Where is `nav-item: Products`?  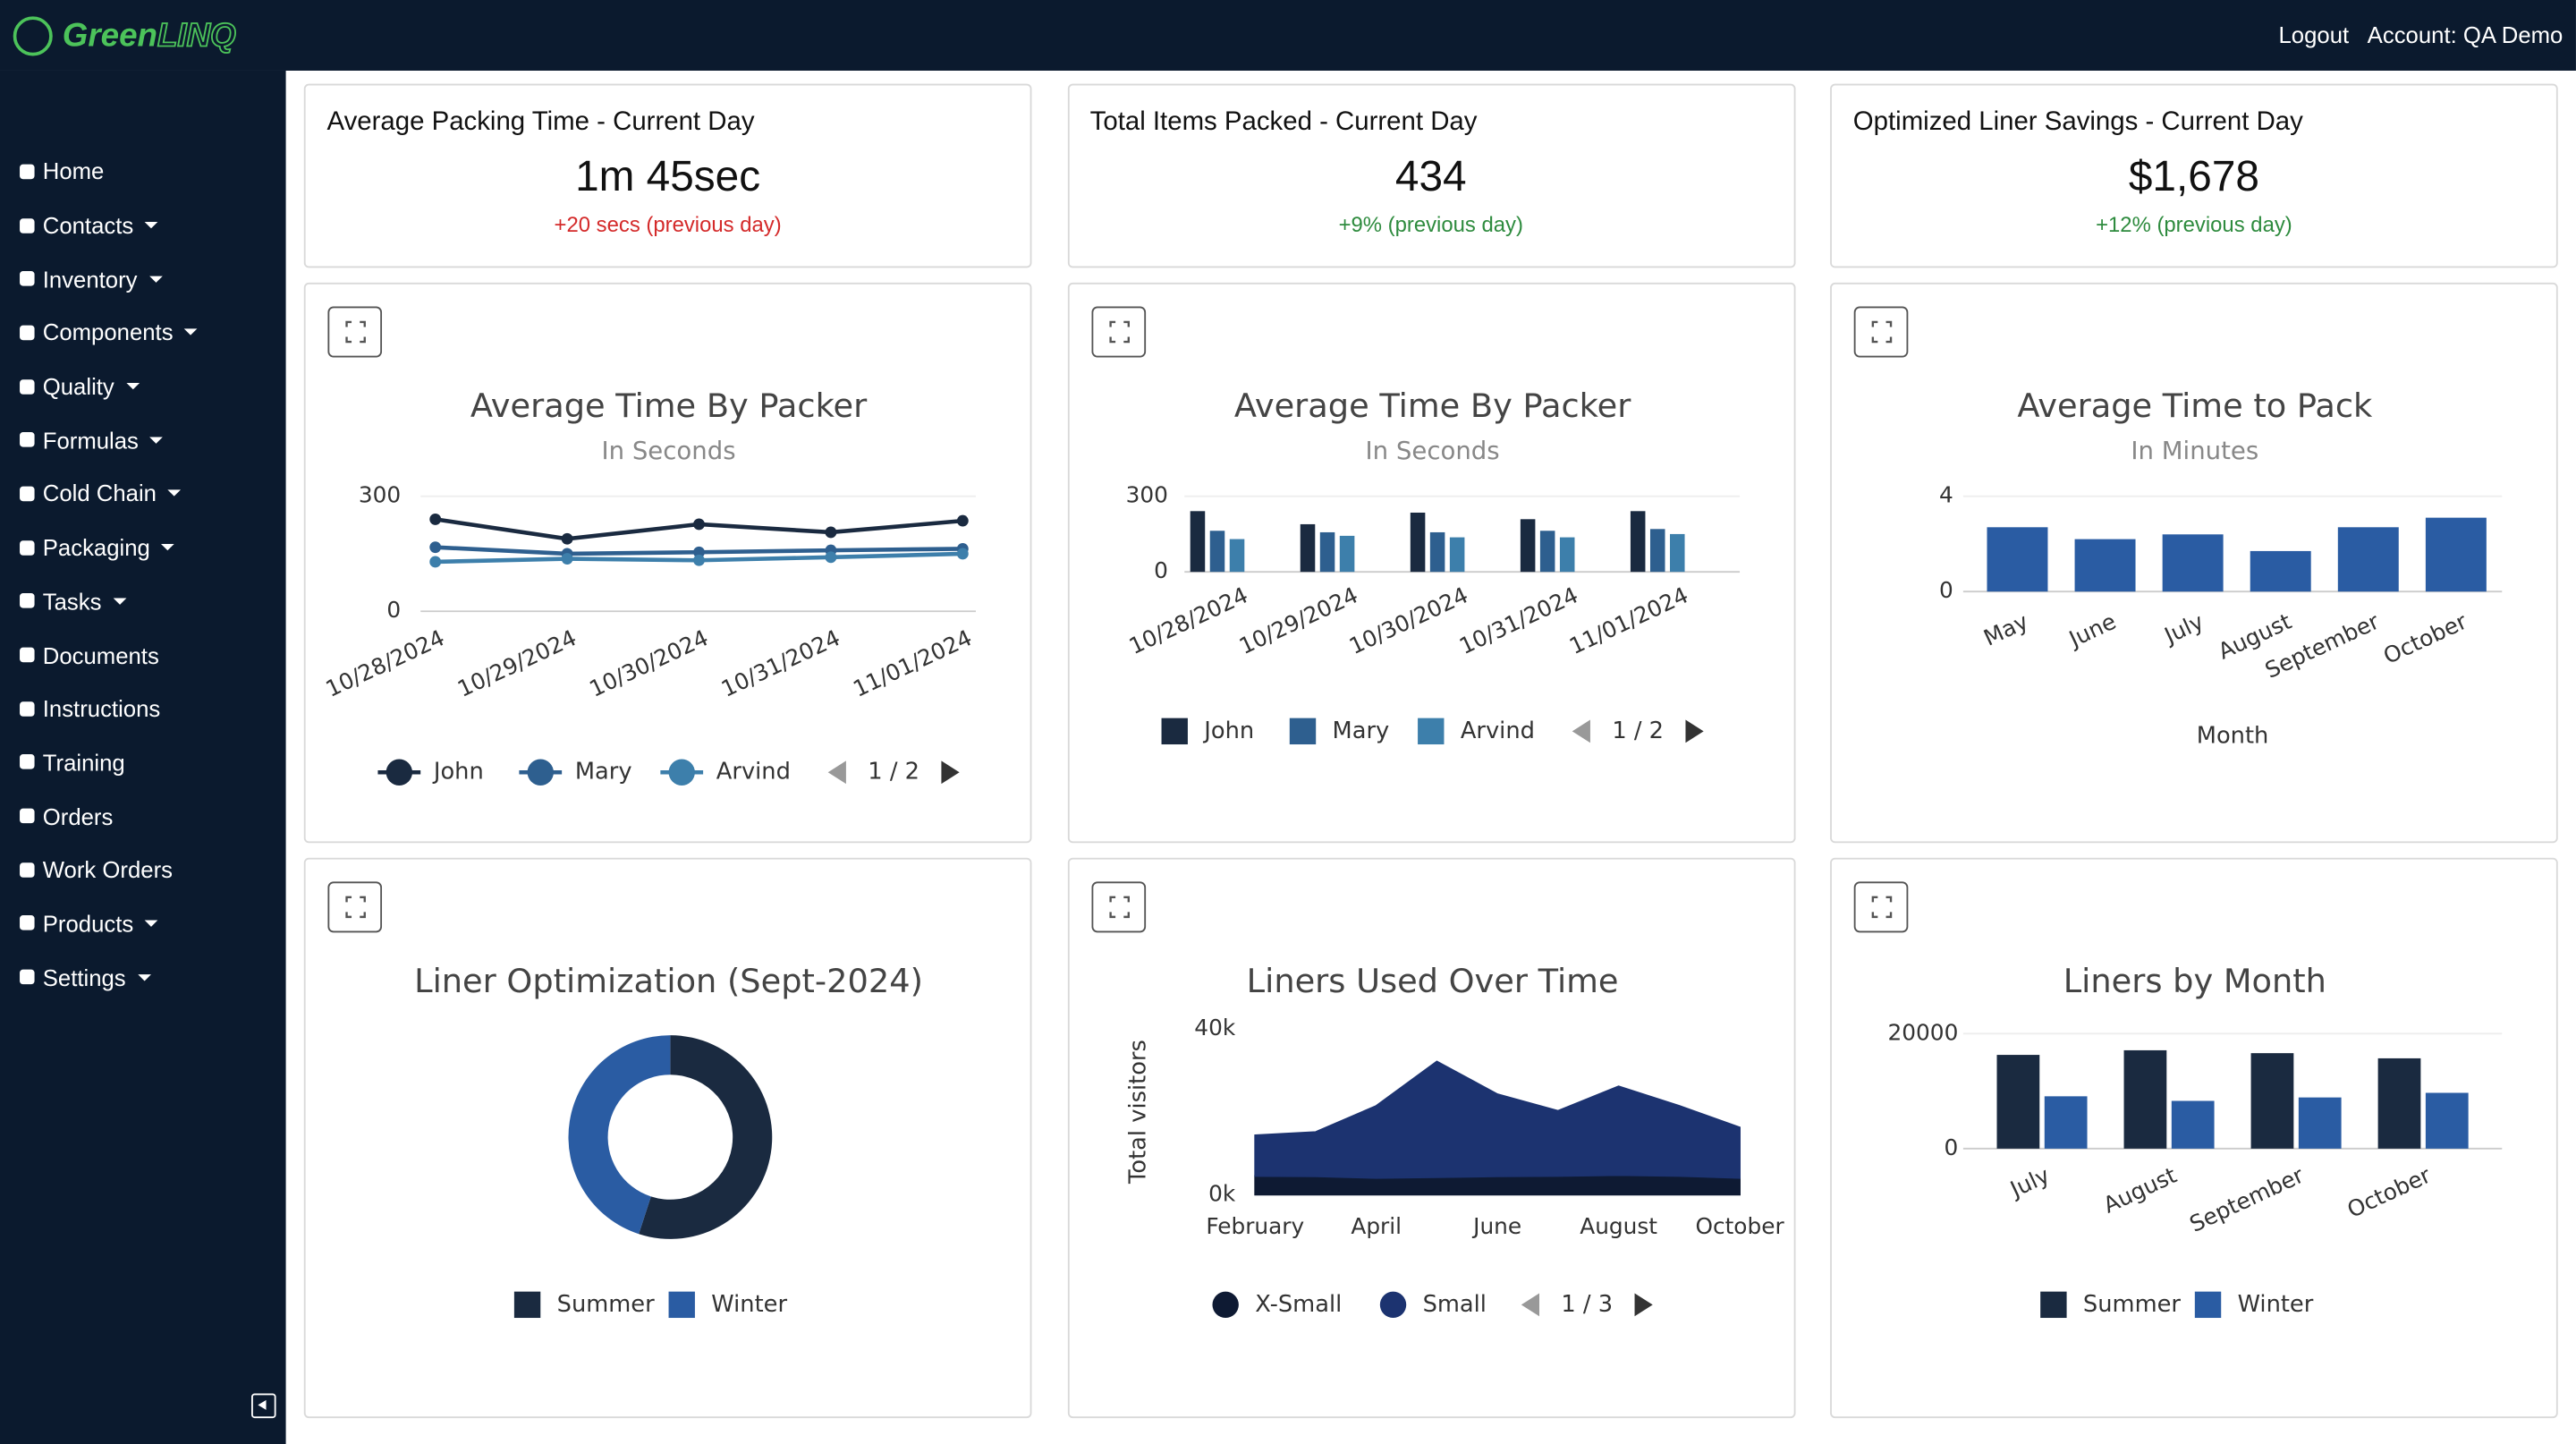
nav-item: Products is located at coordinates (109, 923).